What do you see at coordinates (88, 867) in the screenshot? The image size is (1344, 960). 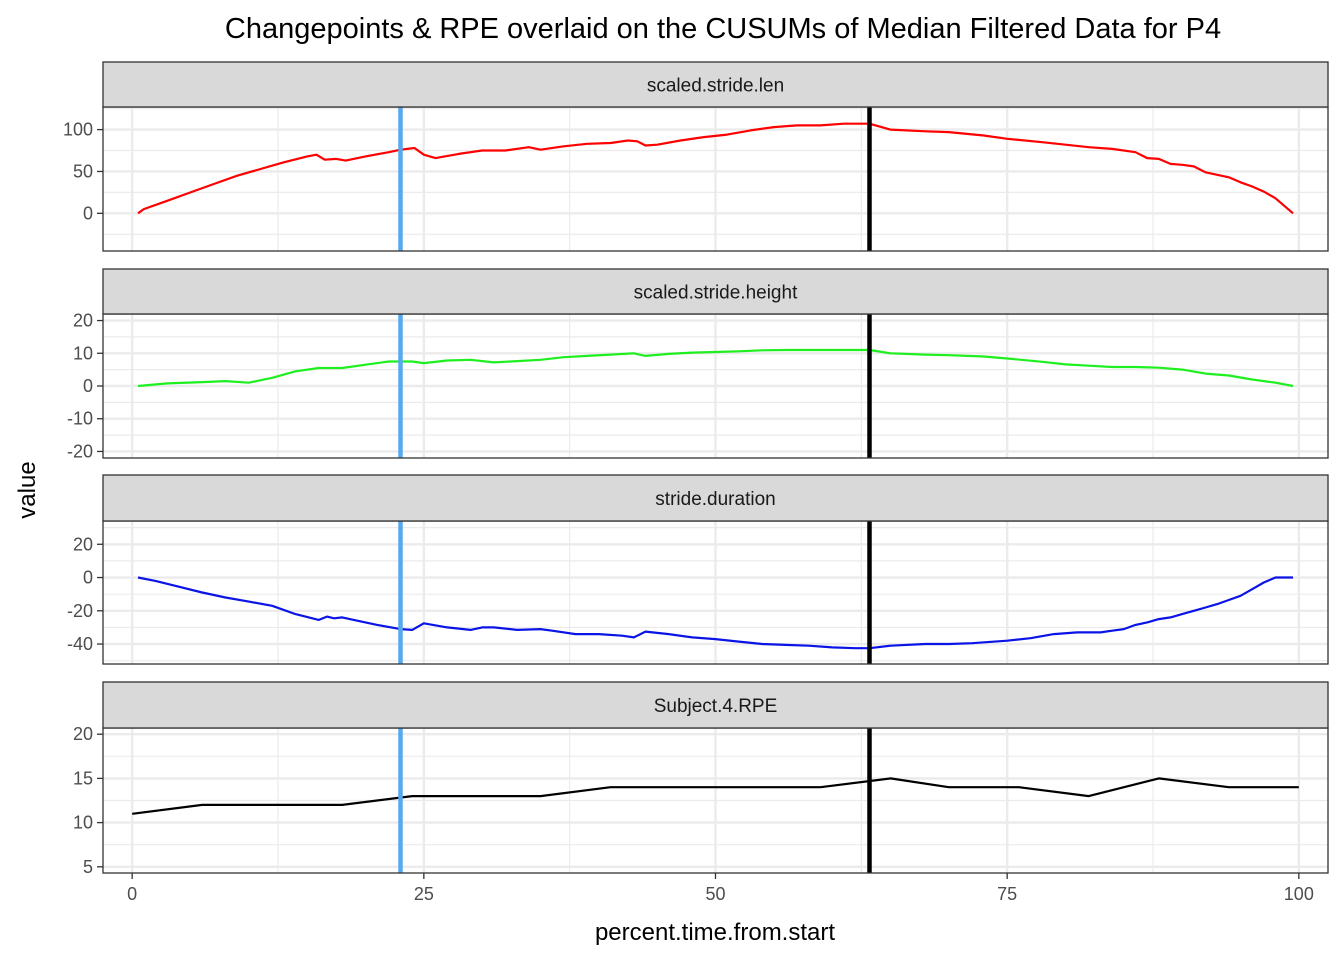 I see `y-tick-label: 5` at bounding box center [88, 867].